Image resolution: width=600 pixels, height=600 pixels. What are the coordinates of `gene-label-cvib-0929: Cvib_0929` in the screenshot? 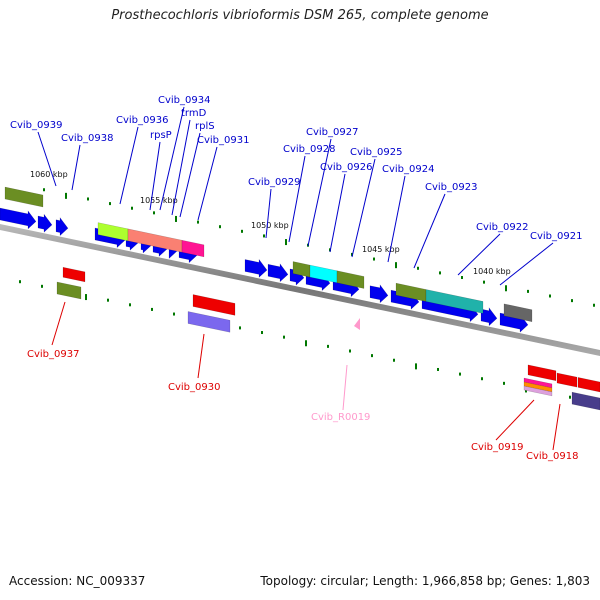 It's located at (274, 182).